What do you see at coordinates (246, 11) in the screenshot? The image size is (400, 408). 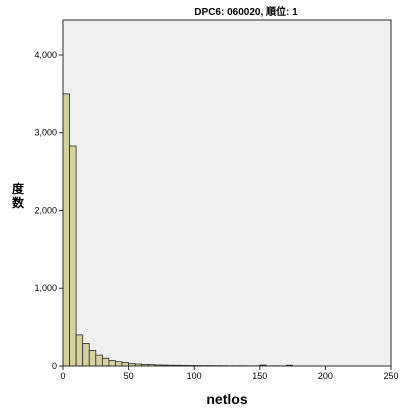 I see `chart-title: DPC6: 060020, 順位: 1` at bounding box center [246, 11].